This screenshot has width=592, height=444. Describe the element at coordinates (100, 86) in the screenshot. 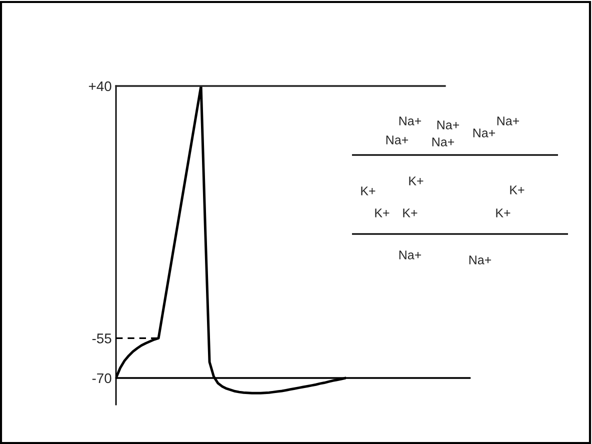

I see `y-tick-label: +40` at that location.